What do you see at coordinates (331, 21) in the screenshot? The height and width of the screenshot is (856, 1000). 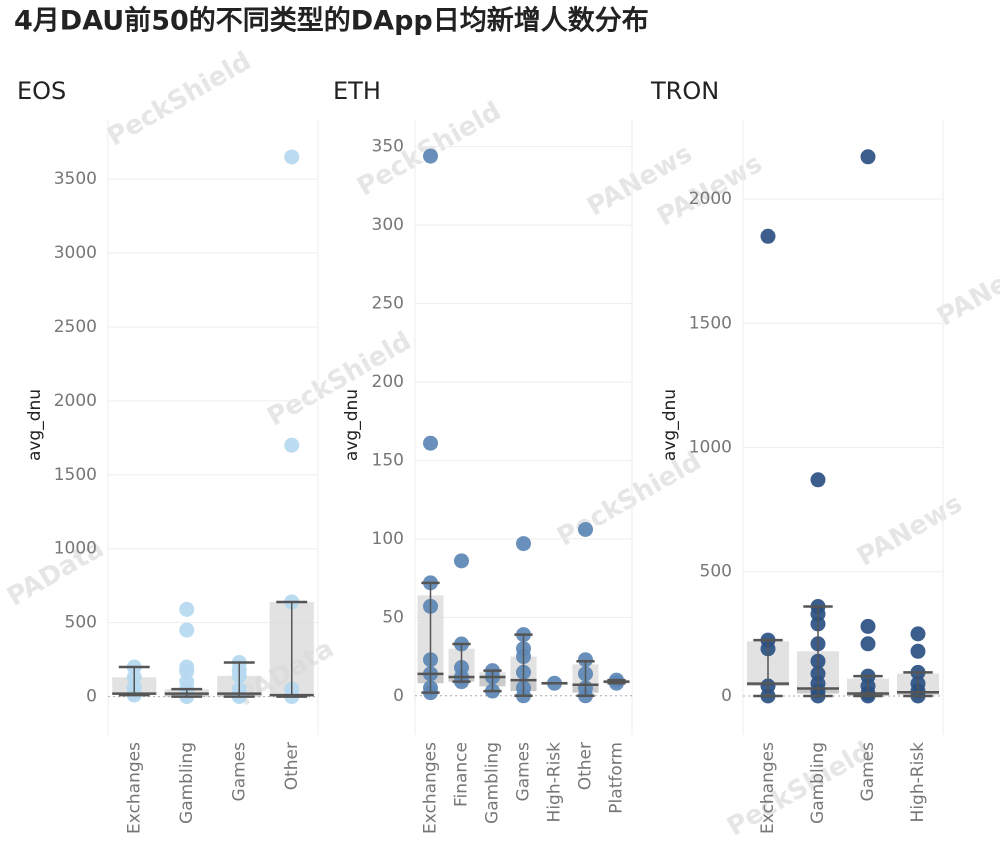 I see `page-title: 4月DAU前50的不同类型的DApp日均新增人数分布` at bounding box center [331, 21].